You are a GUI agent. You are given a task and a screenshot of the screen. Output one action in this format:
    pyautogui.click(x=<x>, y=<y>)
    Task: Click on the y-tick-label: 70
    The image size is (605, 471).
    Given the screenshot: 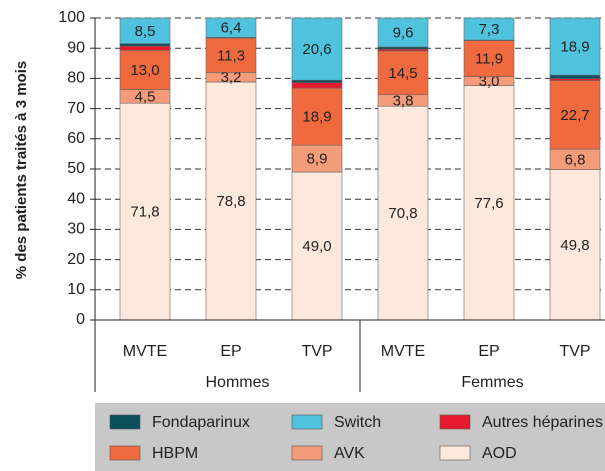 What is the action you would take?
    pyautogui.click(x=76, y=108)
    